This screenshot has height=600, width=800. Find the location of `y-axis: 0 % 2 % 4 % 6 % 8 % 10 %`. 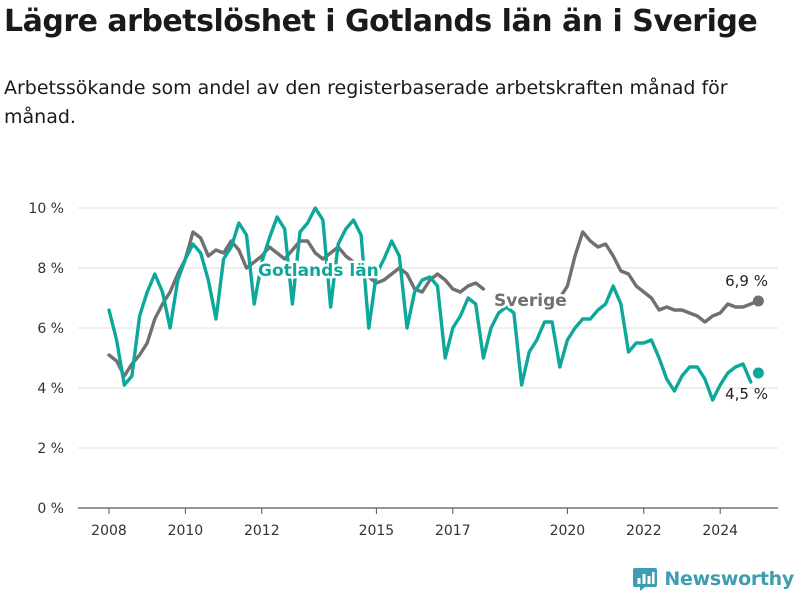

y-axis: 0 % 2 % 4 % 6 % 8 % 10 % is located at coordinates (46, 359).